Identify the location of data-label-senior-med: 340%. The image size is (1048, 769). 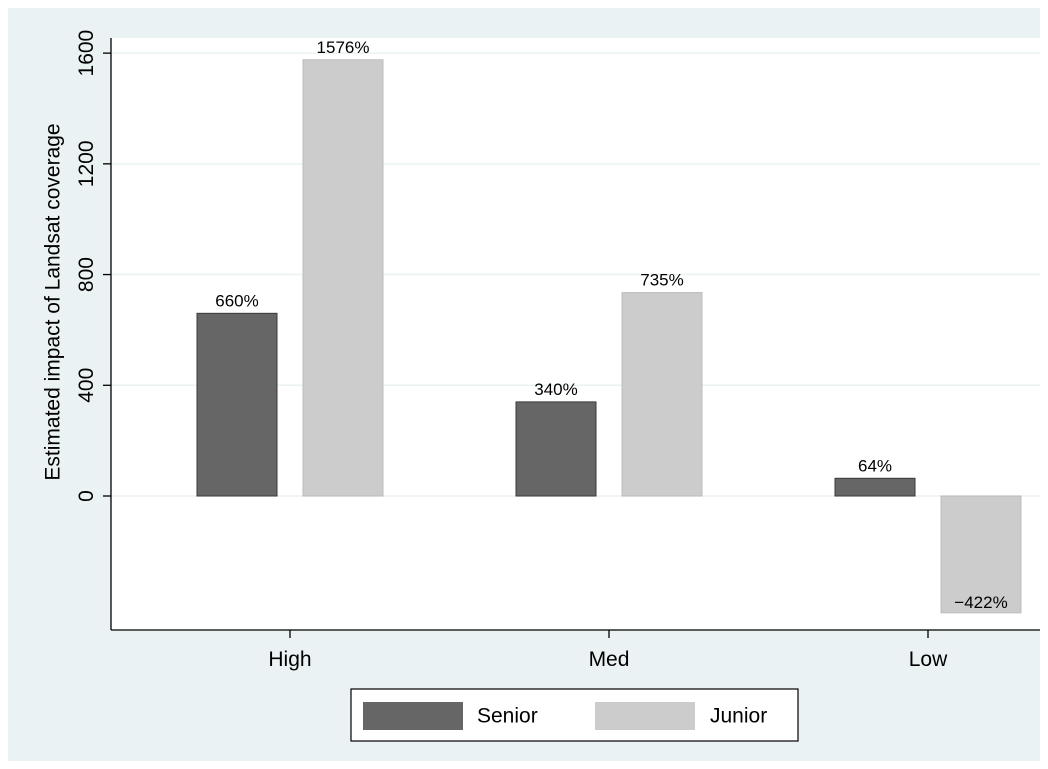
(555, 389).